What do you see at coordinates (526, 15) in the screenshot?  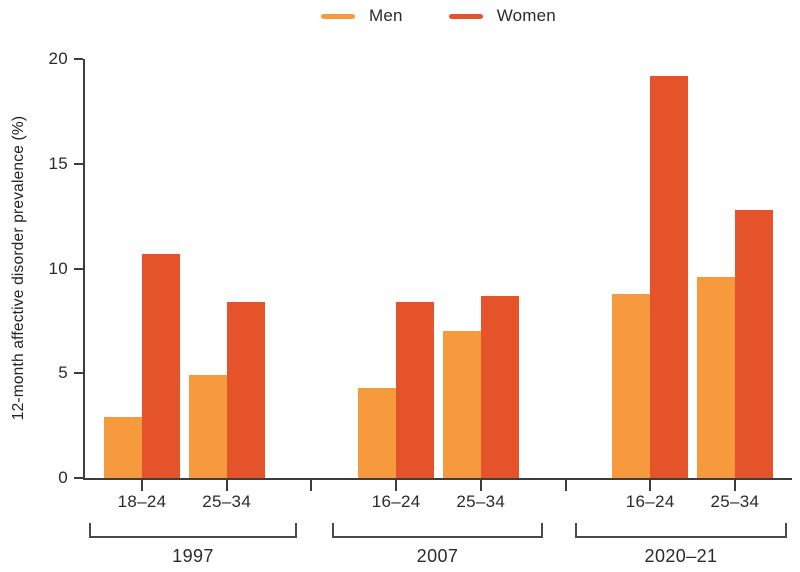 I see `legend-label-women: Women` at bounding box center [526, 15].